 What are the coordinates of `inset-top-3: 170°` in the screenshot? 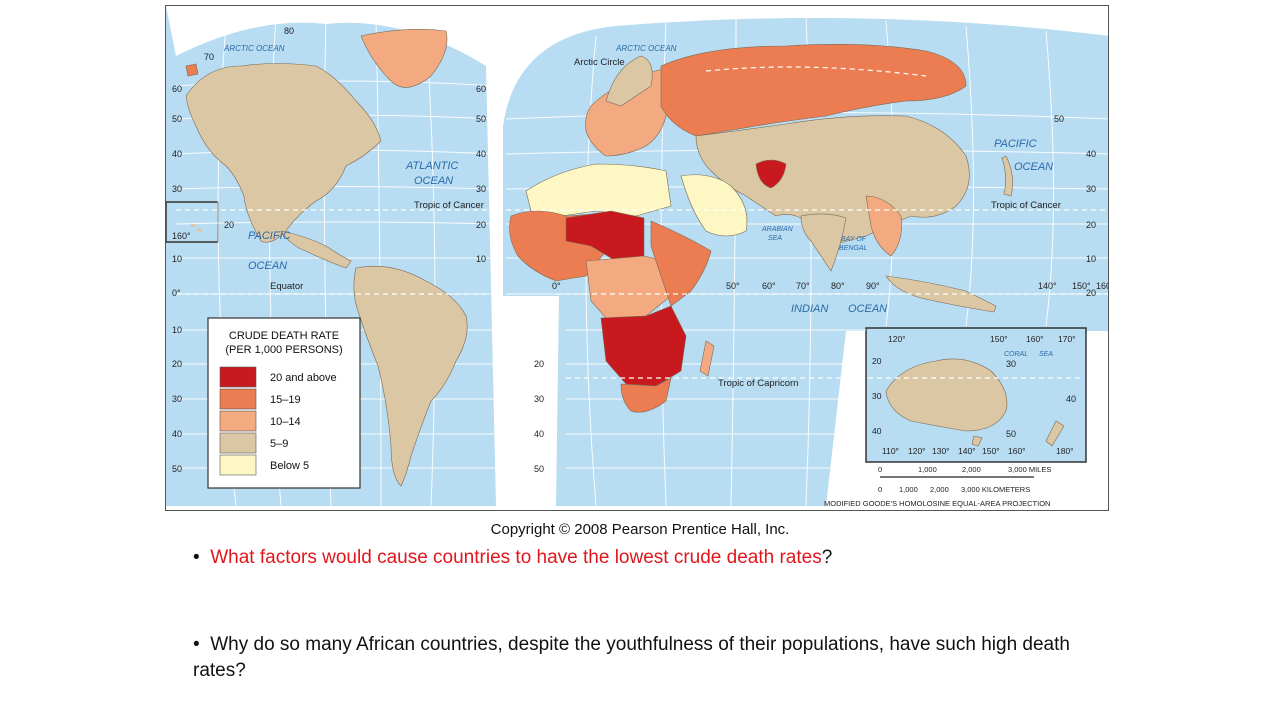 It's located at (1067, 339).